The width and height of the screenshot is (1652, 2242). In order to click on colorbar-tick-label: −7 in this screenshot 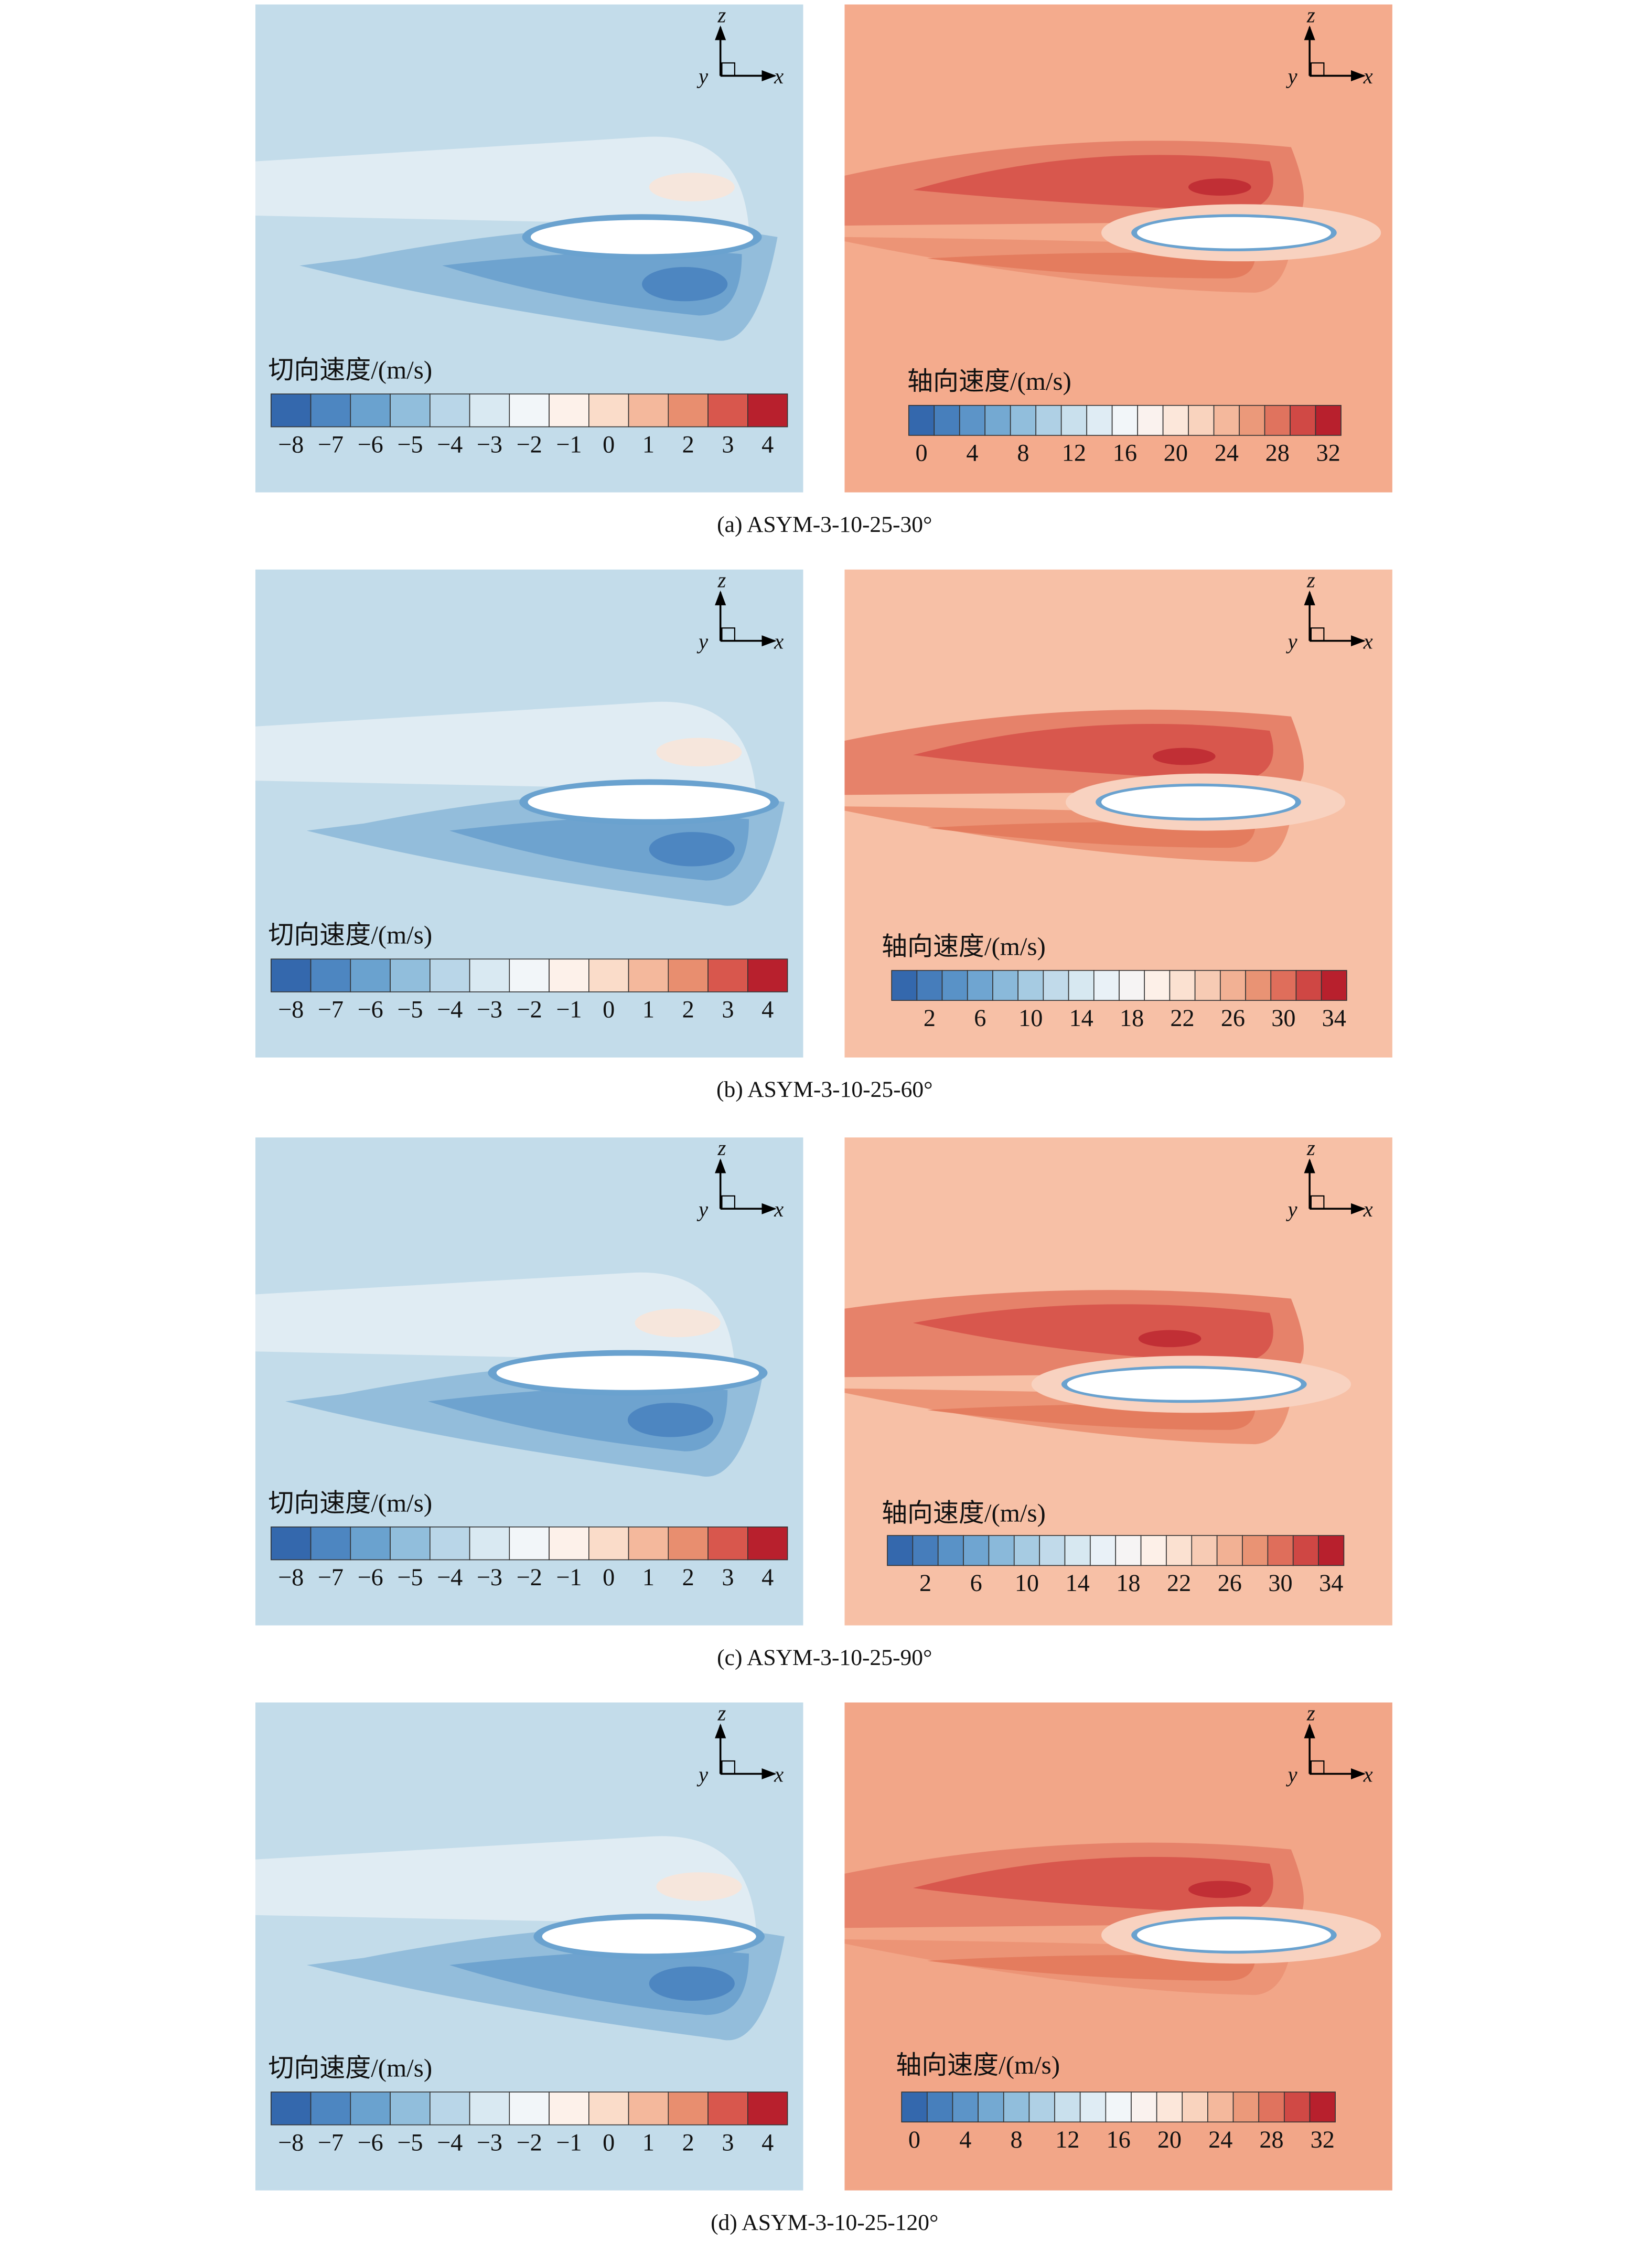, I will do `click(331, 1010)`.